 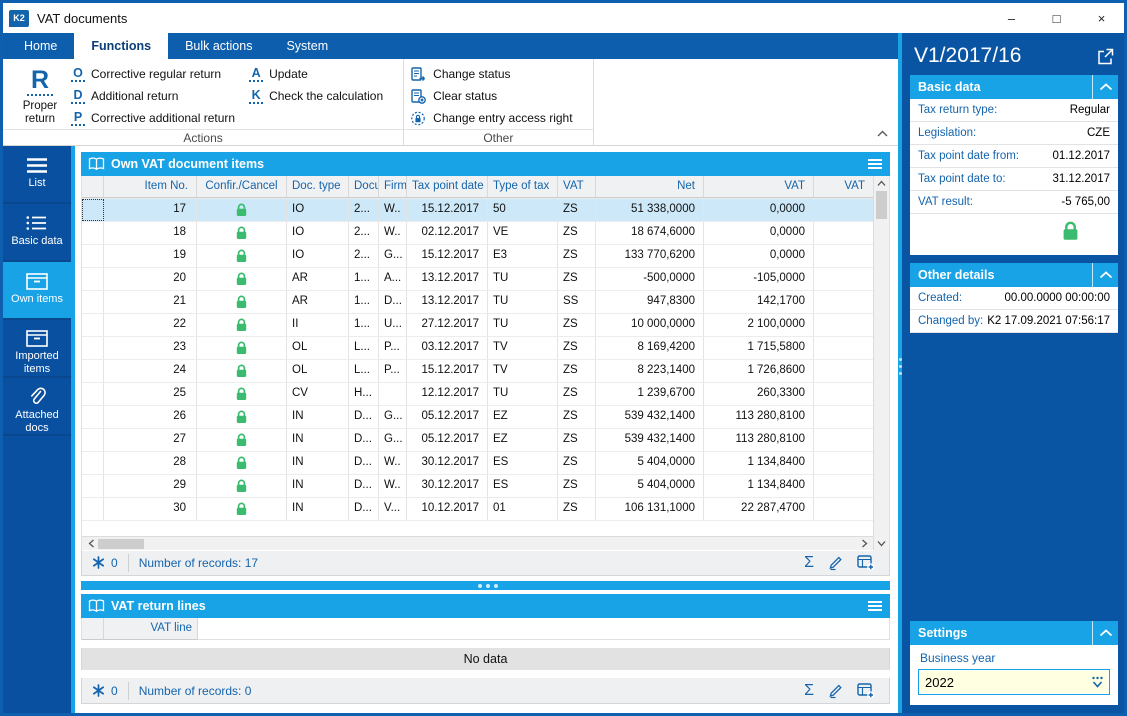 What do you see at coordinates (316, 74) in the screenshot?
I see `ribbon-item-update: A Update` at bounding box center [316, 74].